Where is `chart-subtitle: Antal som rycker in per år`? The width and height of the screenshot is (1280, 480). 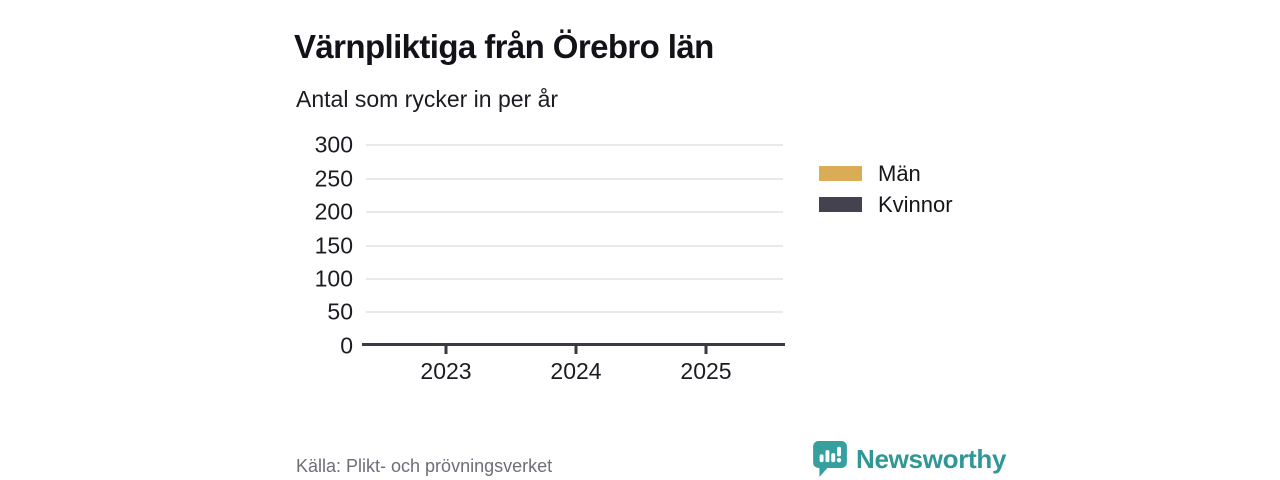
chart-subtitle: Antal som rycker in per år is located at coordinates (427, 99).